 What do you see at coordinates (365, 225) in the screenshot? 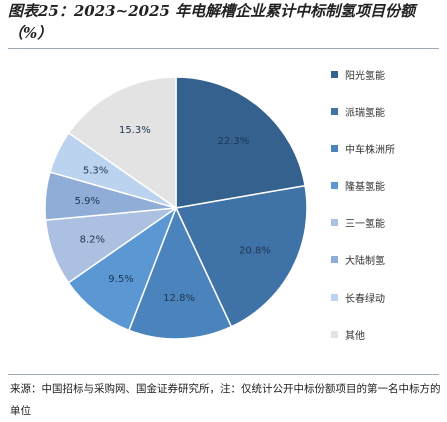
I see `legend-label: 三一氢能` at bounding box center [365, 225].